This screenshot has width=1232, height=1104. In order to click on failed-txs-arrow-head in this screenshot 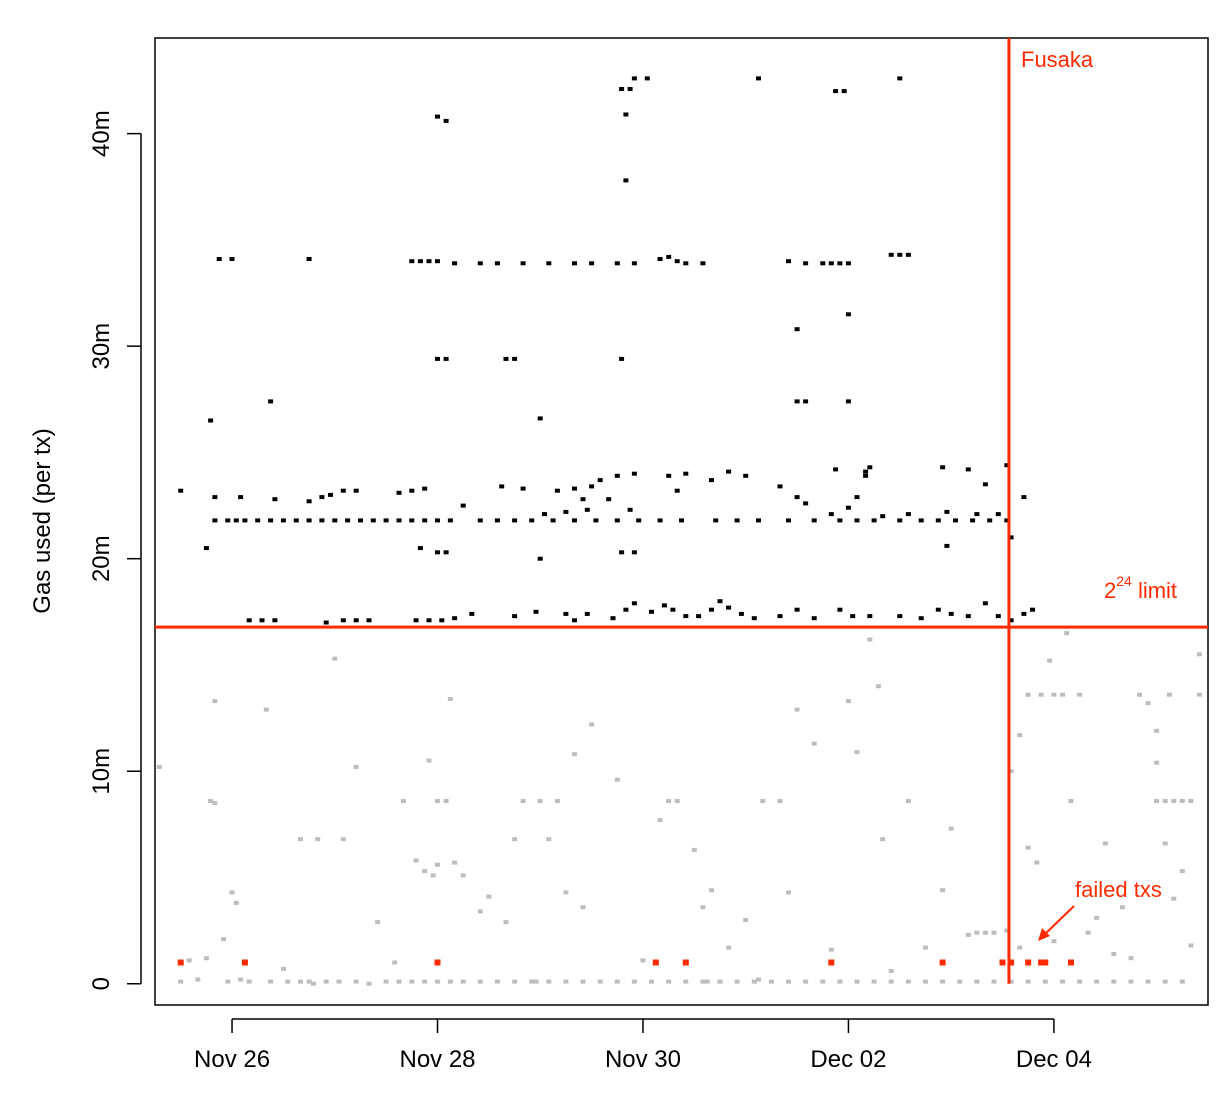, I will do `click(1044, 934)`.